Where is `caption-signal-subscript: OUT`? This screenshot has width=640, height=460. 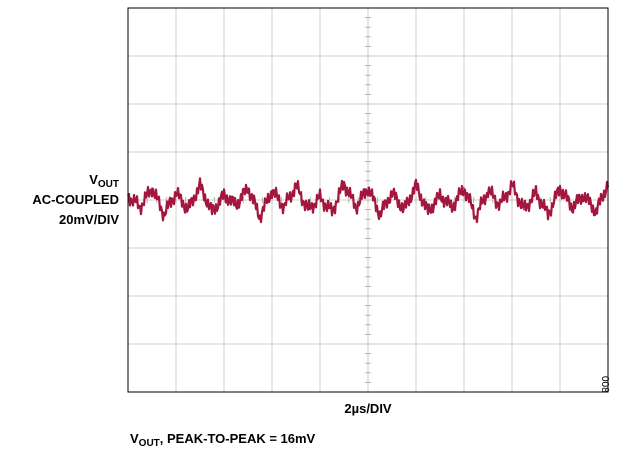 caption-signal-subscript: OUT is located at coordinates (149, 443).